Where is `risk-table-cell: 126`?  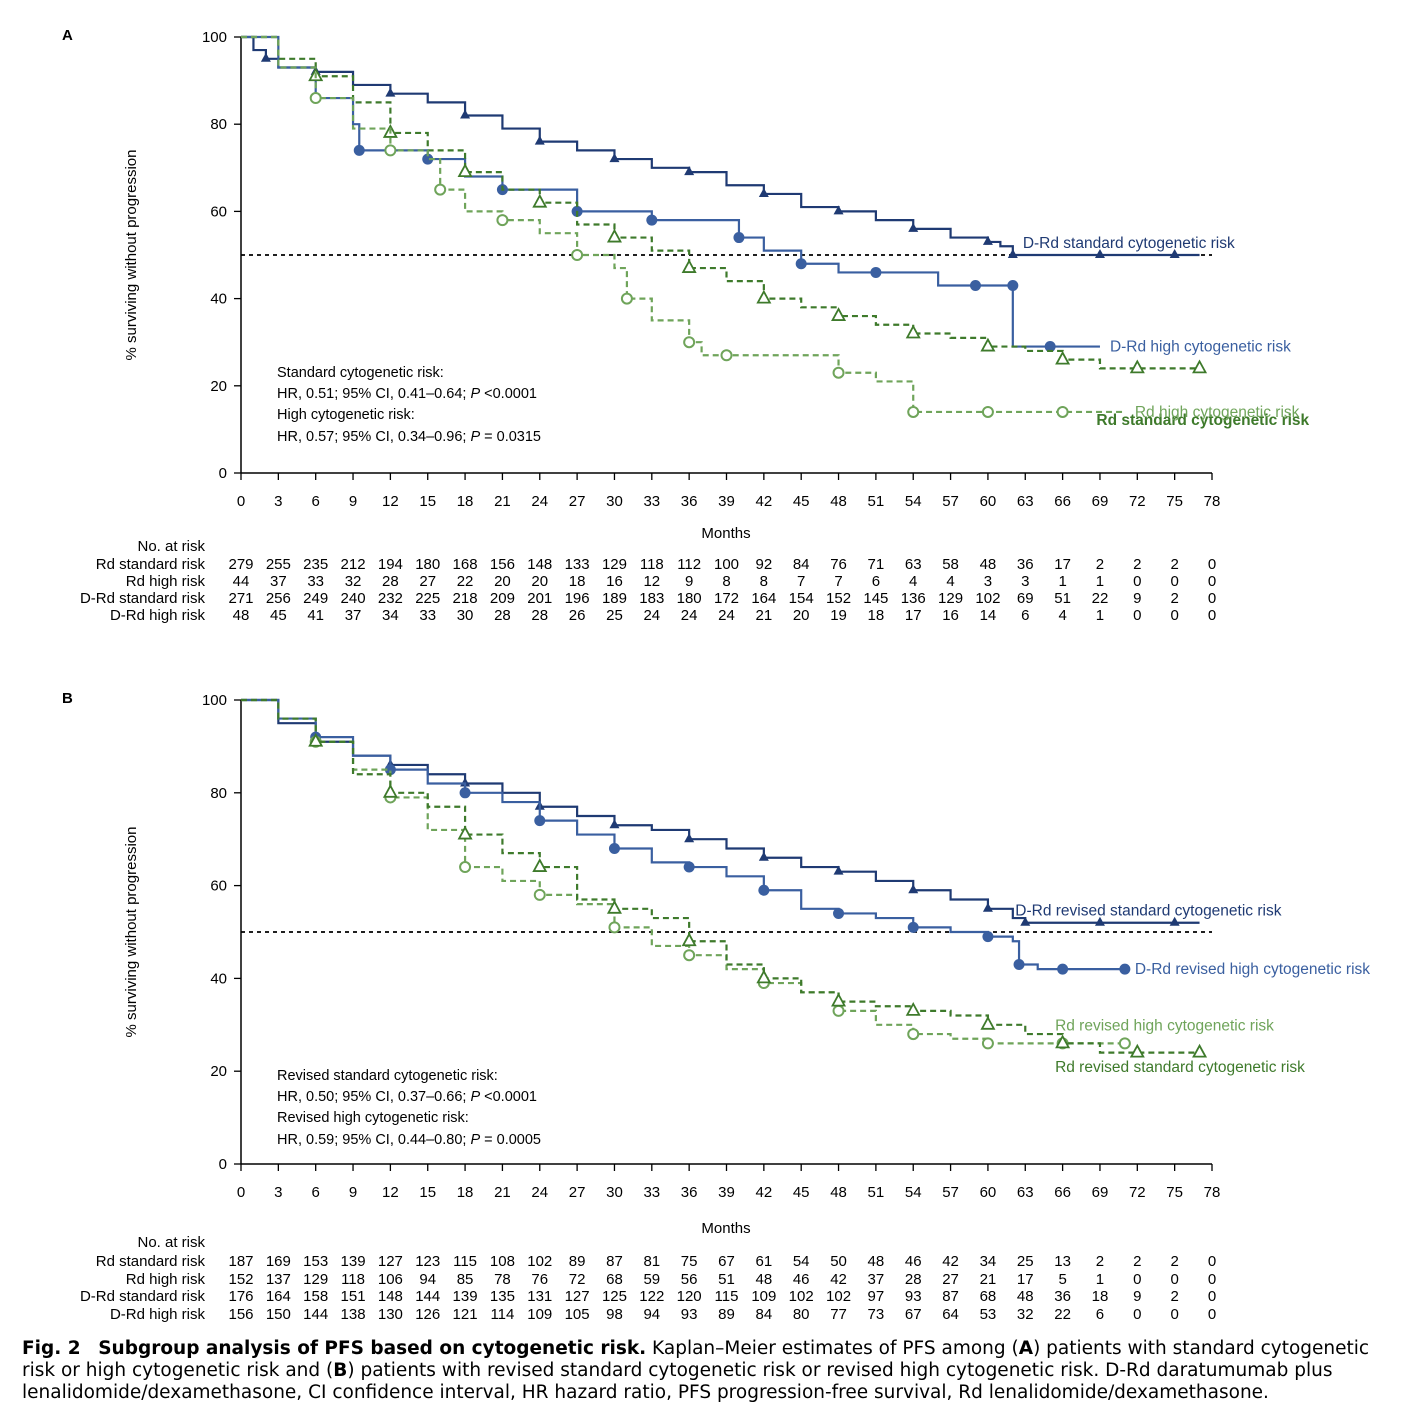
risk-table-cell: 126 is located at coordinates (427, 1314).